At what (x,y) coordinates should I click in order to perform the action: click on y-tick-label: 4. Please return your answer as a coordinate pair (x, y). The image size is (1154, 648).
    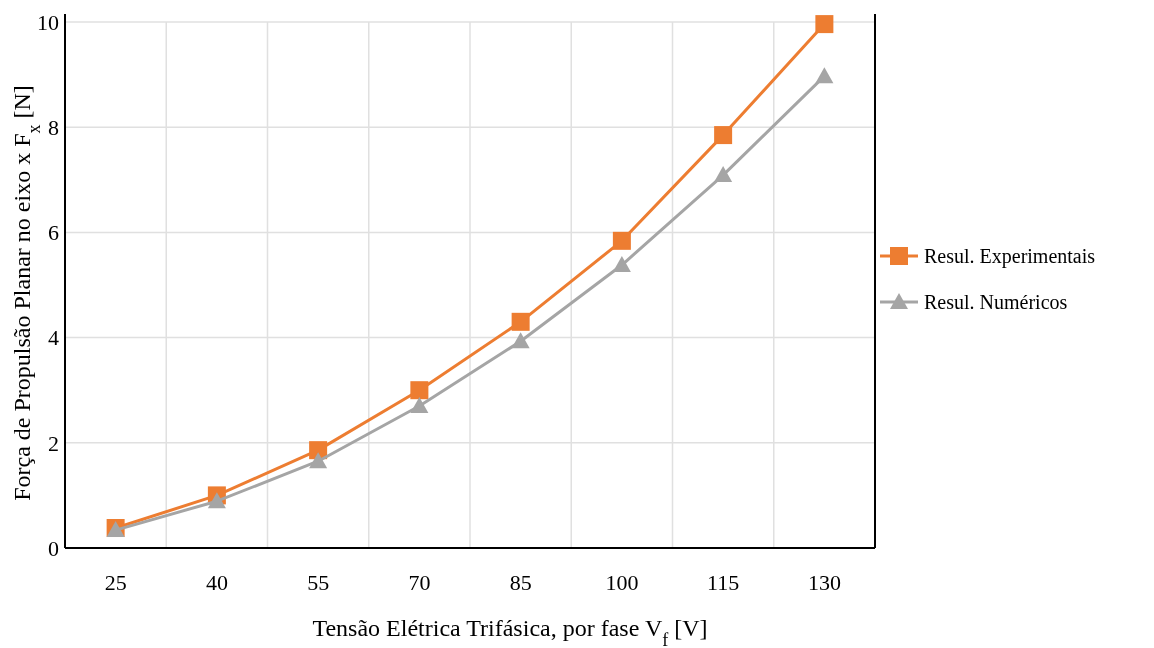
    Looking at the image, I should click on (53, 338).